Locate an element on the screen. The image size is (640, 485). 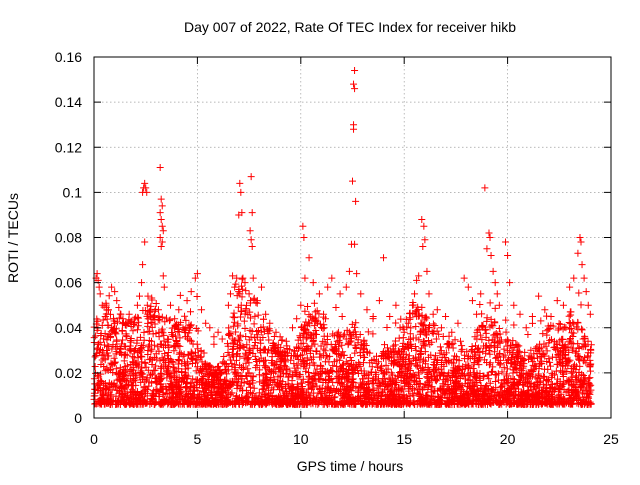
x-tick-label: 20 is located at coordinates (508, 439).